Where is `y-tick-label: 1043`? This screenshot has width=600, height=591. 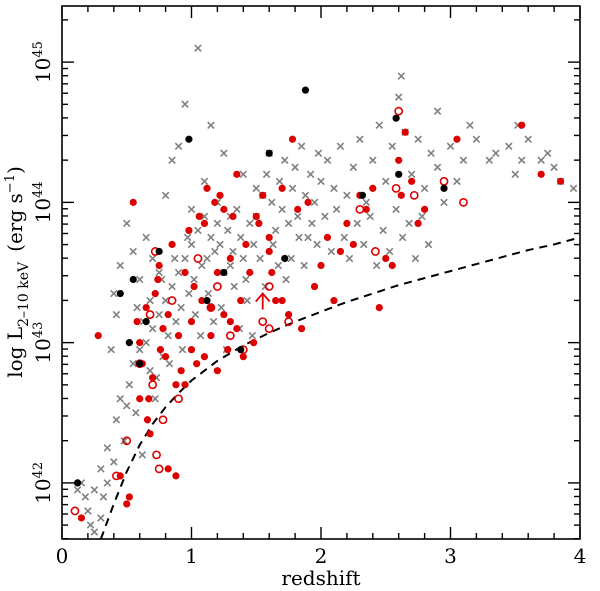 y-tick-label: 1043 is located at coordinates (43, 343).